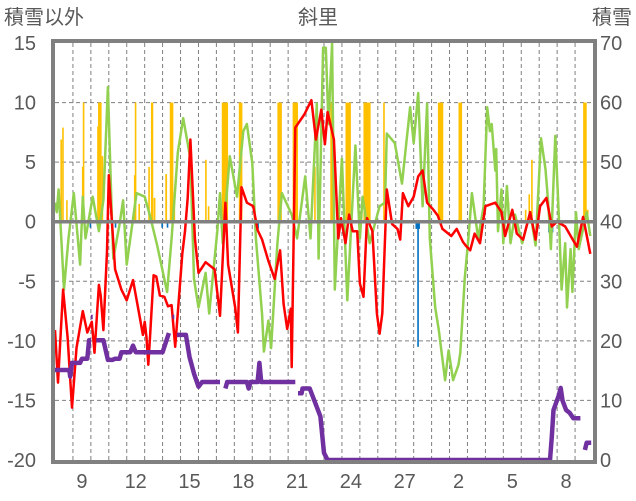 This screenshot has height=501, width=636. What do you see at coordinates (136, 482) in the screenshot?
I see `x-tick-label: 12` at bounding box center [136, 482].